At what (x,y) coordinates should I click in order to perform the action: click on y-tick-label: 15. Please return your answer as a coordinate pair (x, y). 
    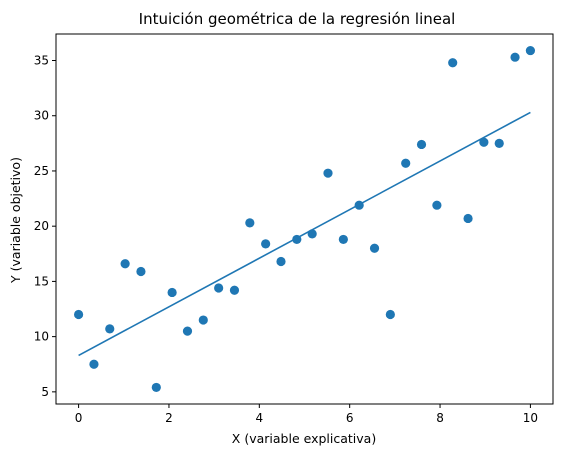
    Looking at the image, I should click on (41, 281).